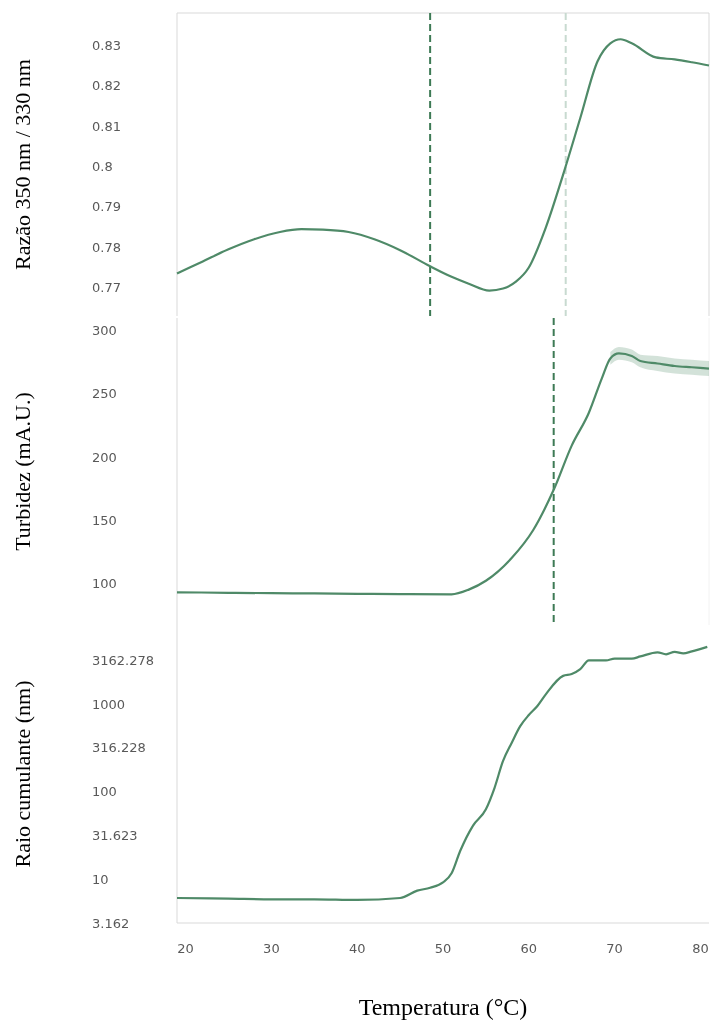 The width and height of the screenshot is (712, 1032). What do you see at coordinates (357, 948) in the screenshot?
I see `x-tick-label: 40` at bounding box center [357, 948].